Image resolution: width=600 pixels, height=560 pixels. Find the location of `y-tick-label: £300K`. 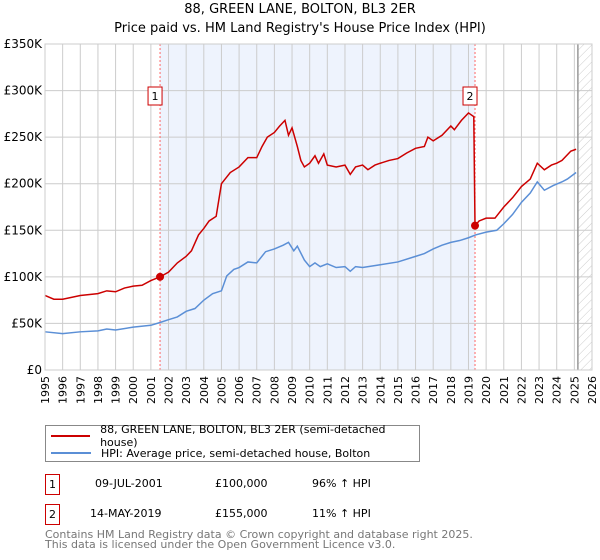

y-tick-label: £300K is located at coordinates (24, 91).